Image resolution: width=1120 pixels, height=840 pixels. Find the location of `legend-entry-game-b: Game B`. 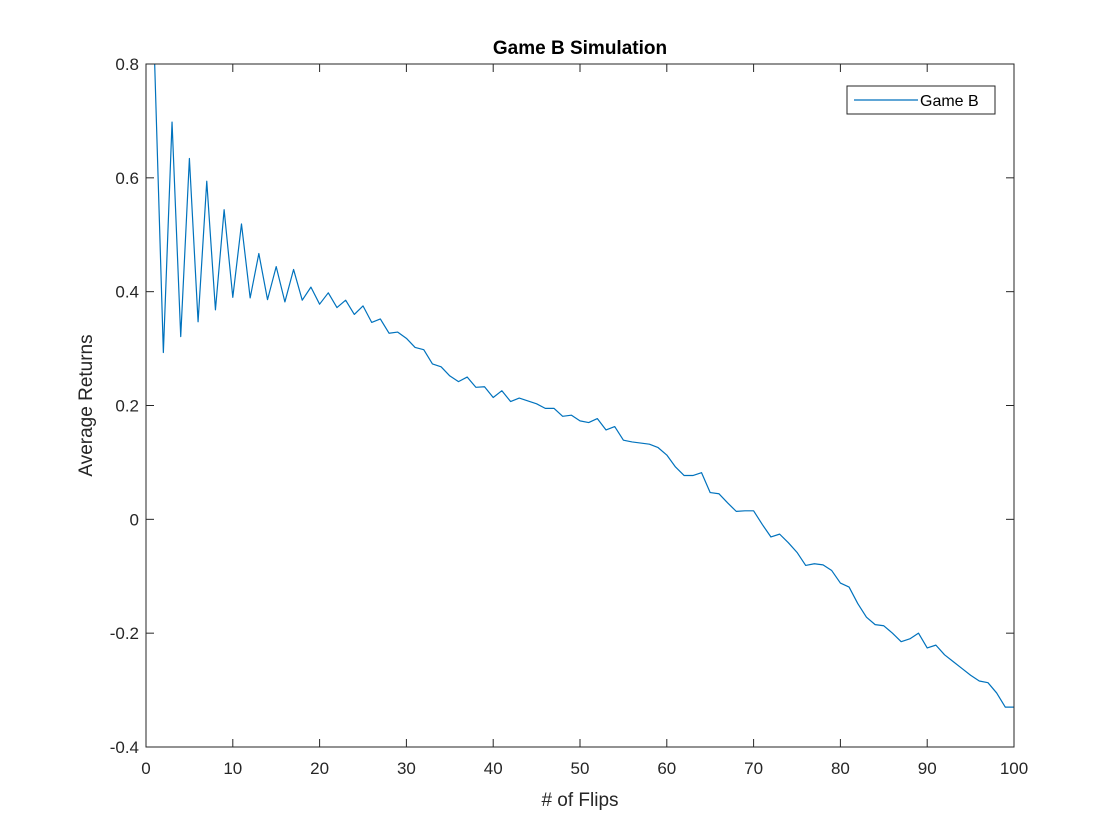

legend-entry-game-b: Game B is located at coordinates (949, 101).